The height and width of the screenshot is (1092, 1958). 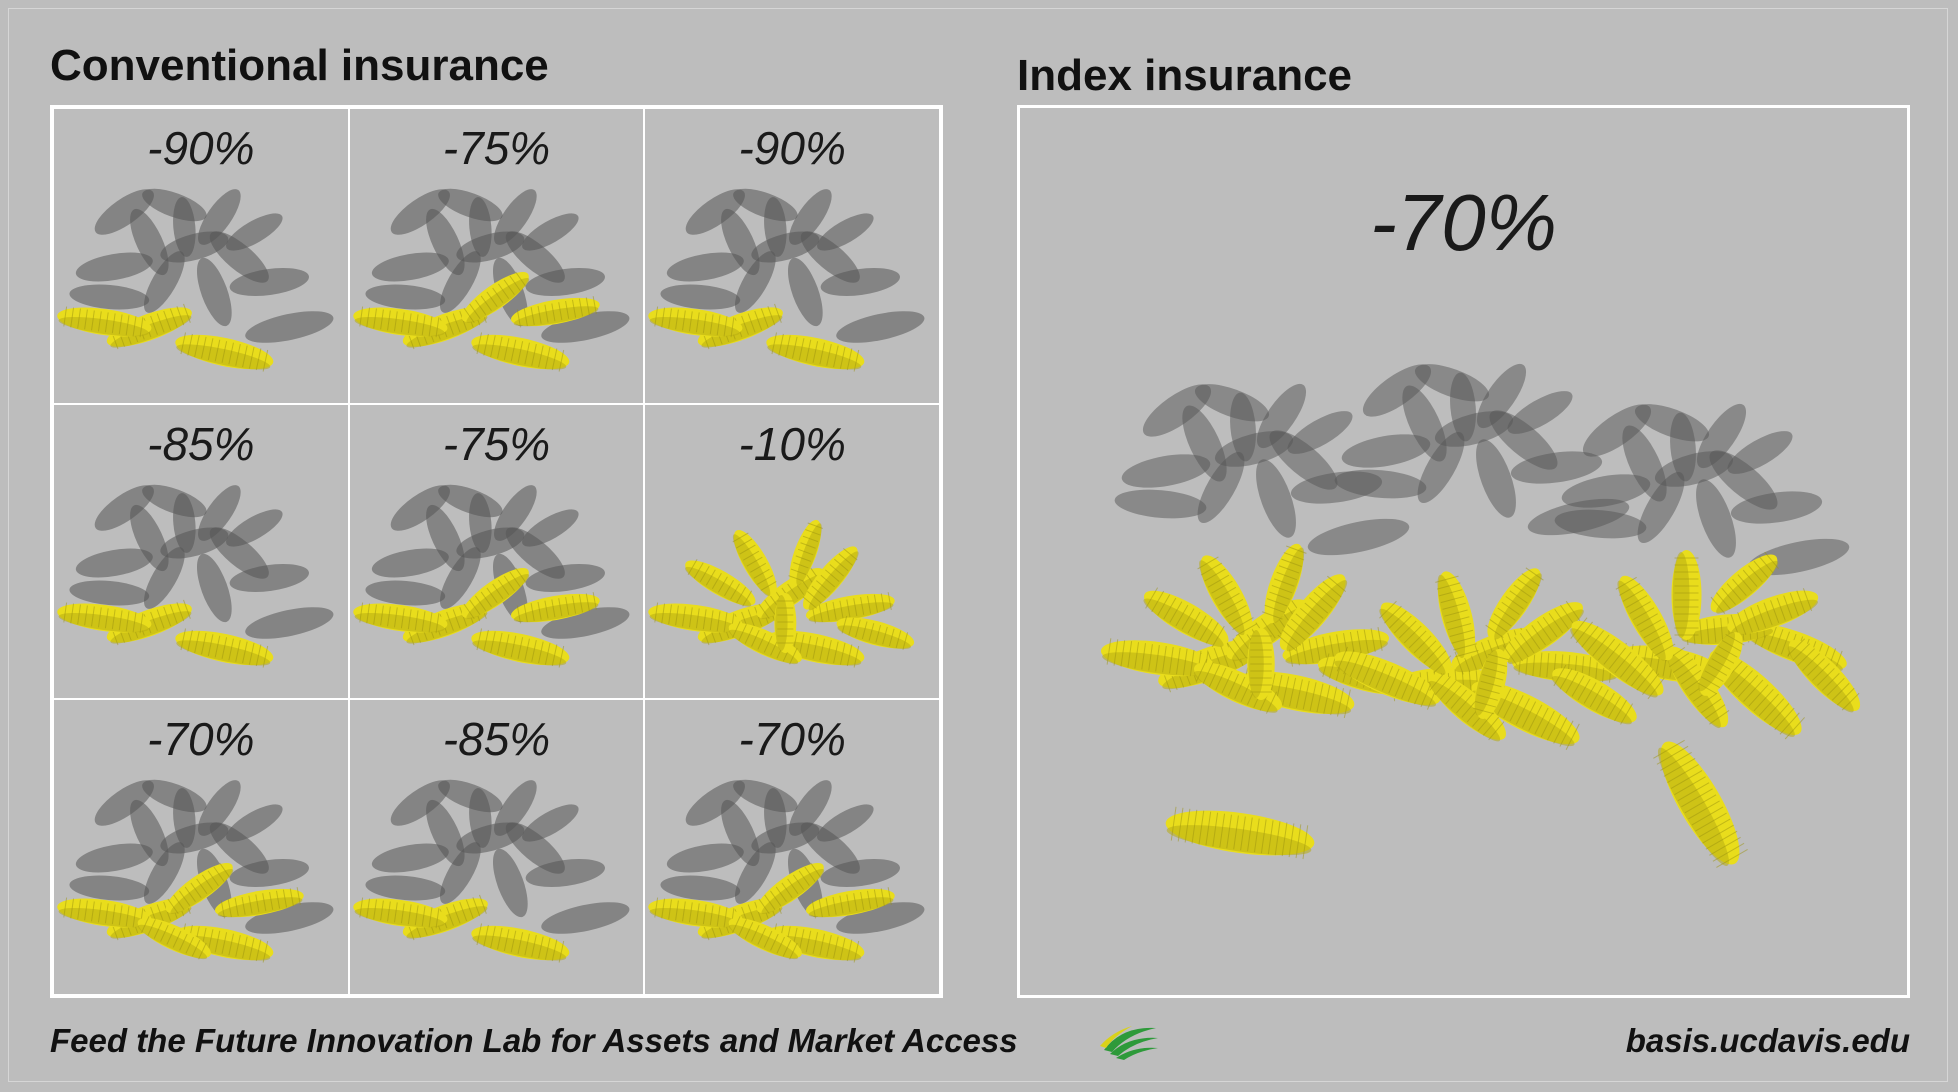 What do you see at coordinates (1463, 223) in the screenshot?
I see `index-loss-label: -70%` at bounding box center [1463, 223].